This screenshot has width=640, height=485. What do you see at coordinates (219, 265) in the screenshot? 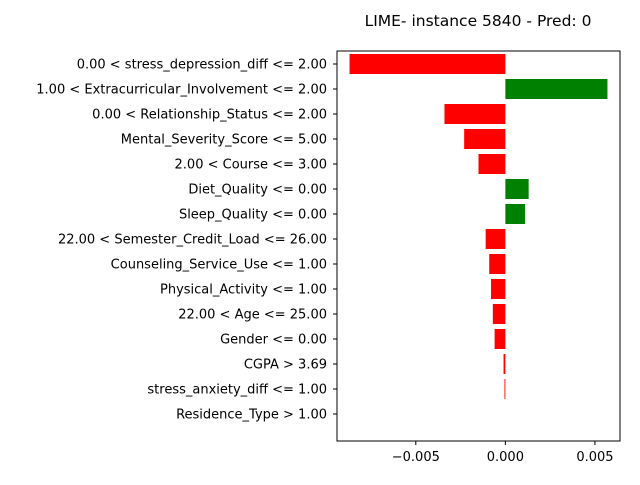
I see `y-tick-label-8: Counseling_Service_Use <= 1.00` at bounding box center [219, 265].